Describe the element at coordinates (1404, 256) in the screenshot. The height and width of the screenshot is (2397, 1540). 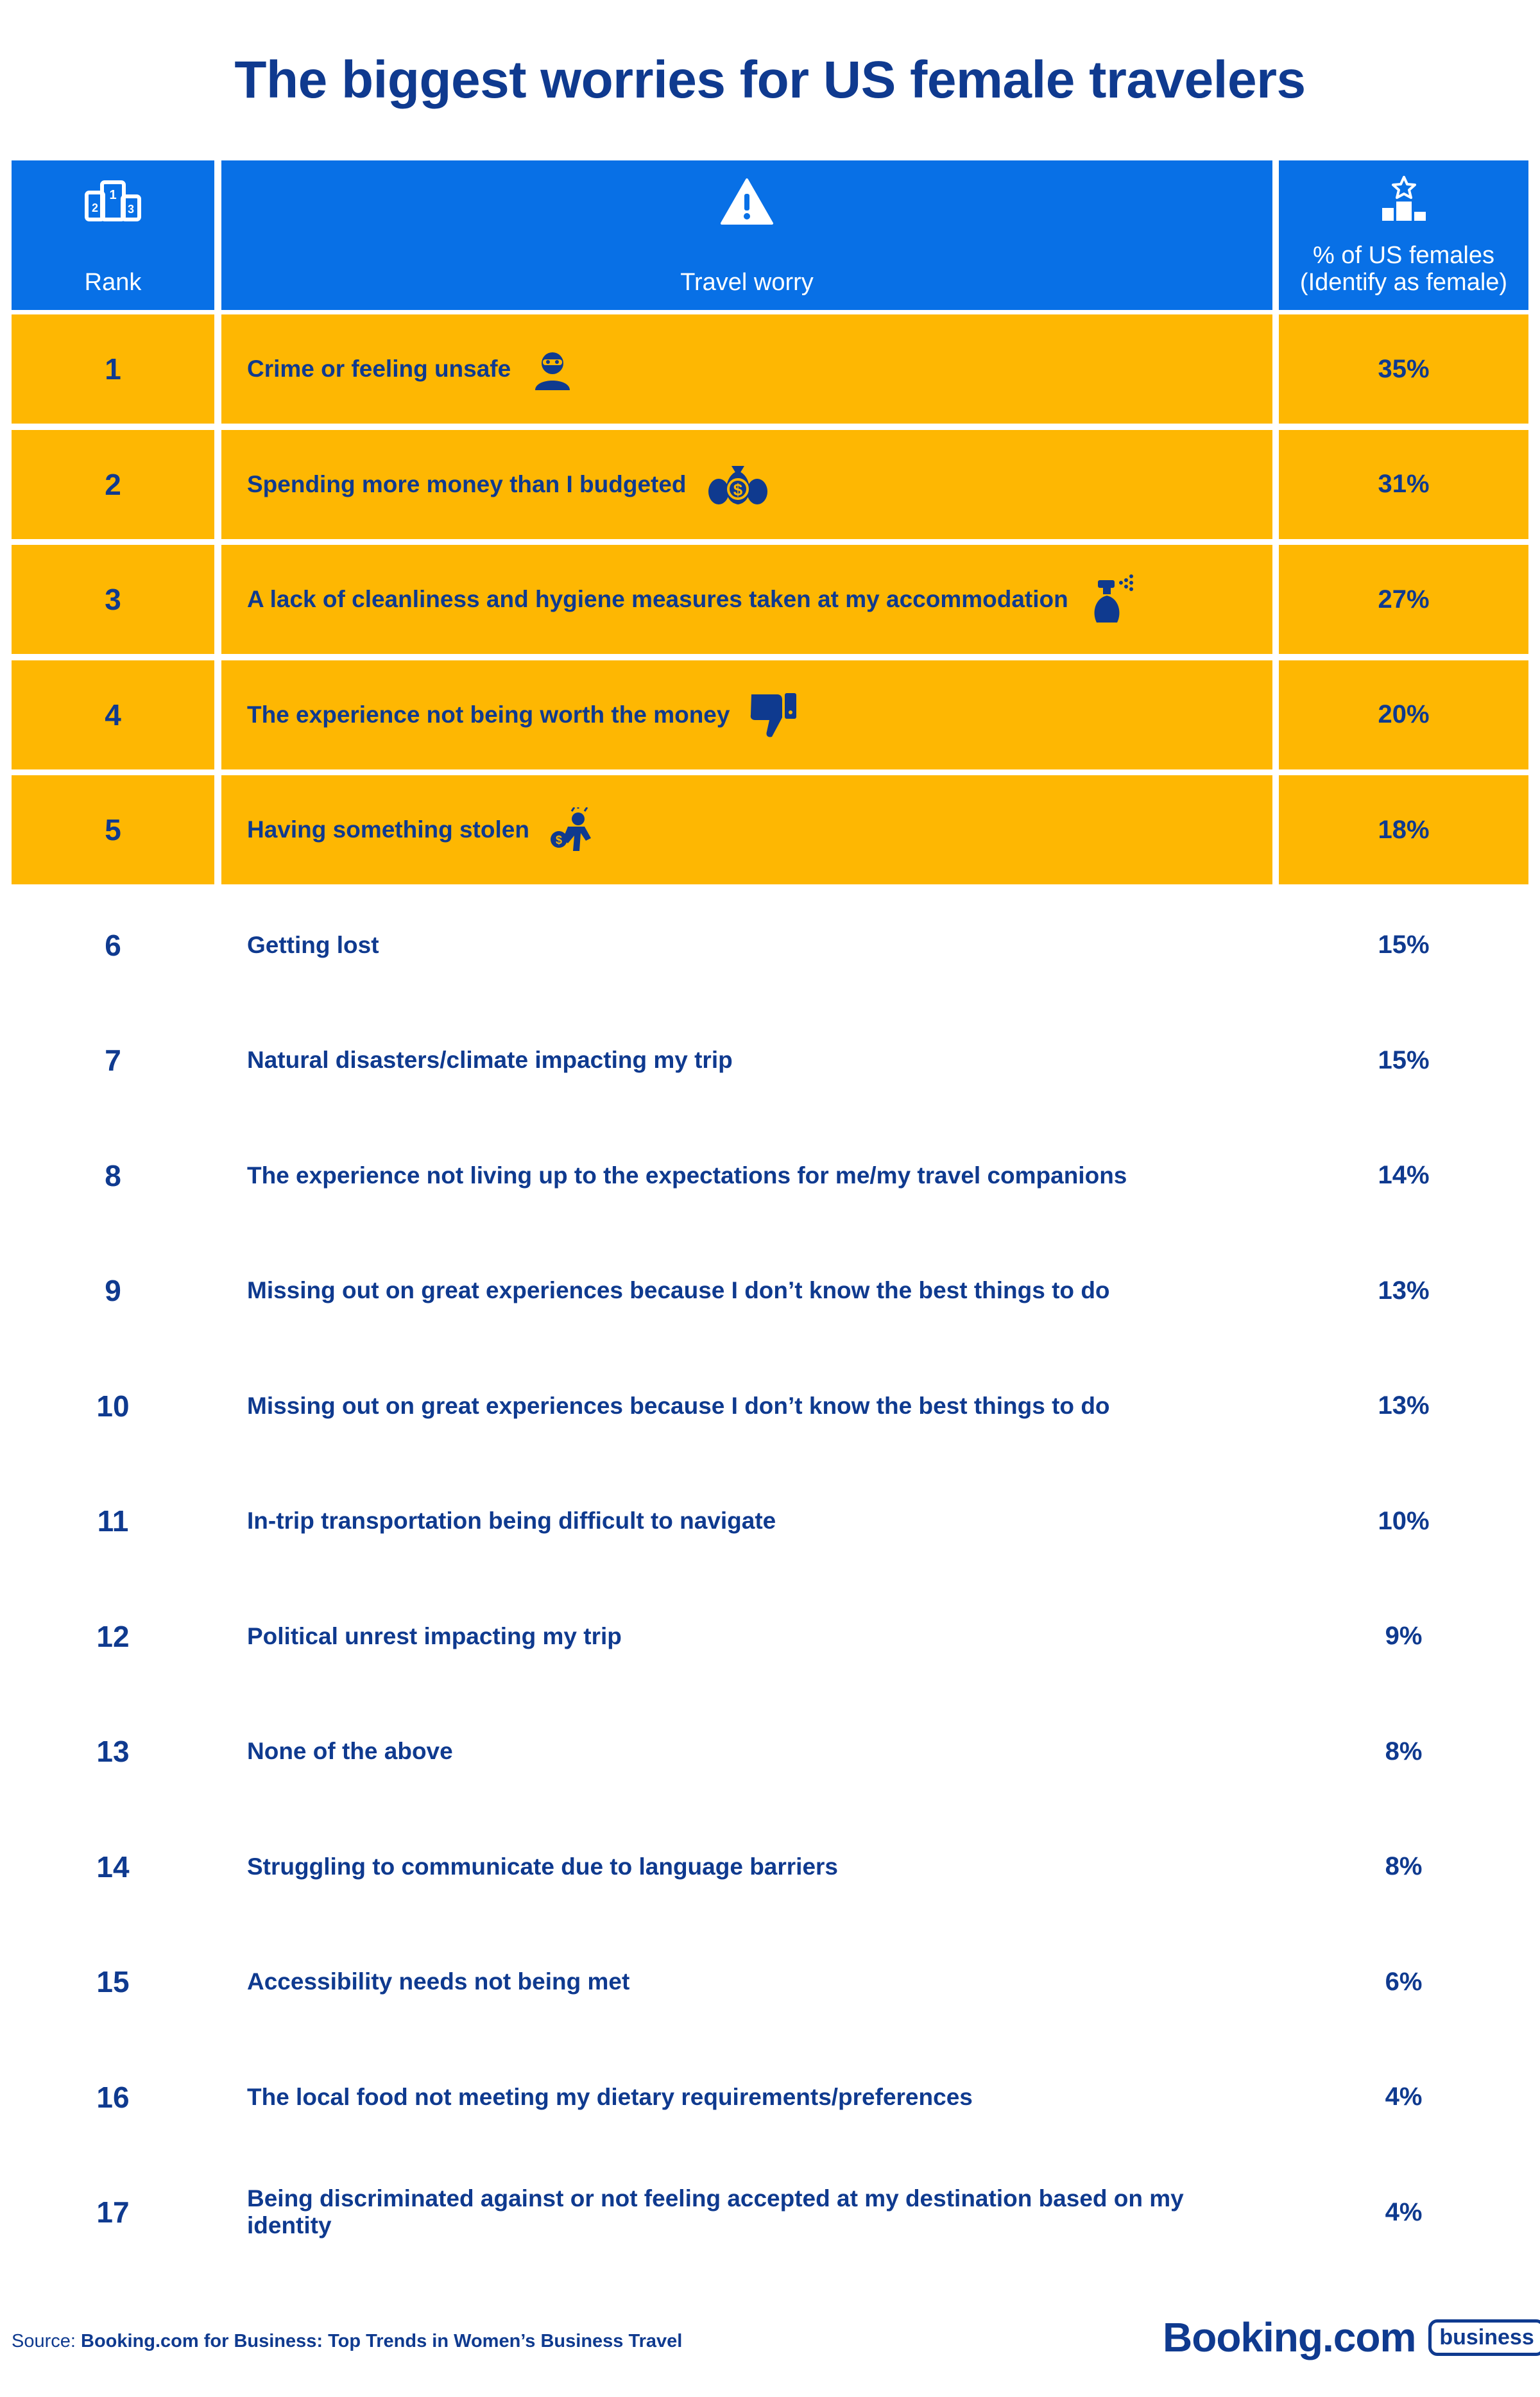
I see `header-pct-label-line1: % of US females` at that location.